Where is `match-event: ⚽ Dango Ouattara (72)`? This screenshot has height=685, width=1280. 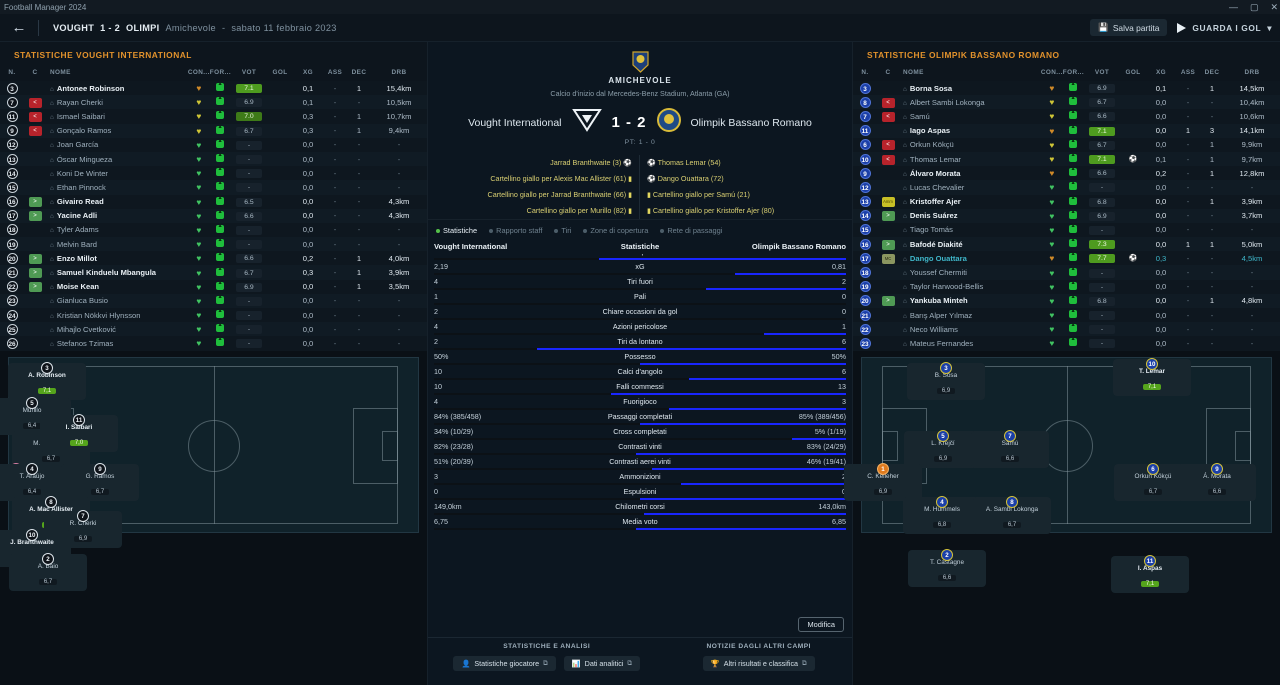 match-event: ⚽ Dango Ouattara (72) is located at coordinates (749, 179).